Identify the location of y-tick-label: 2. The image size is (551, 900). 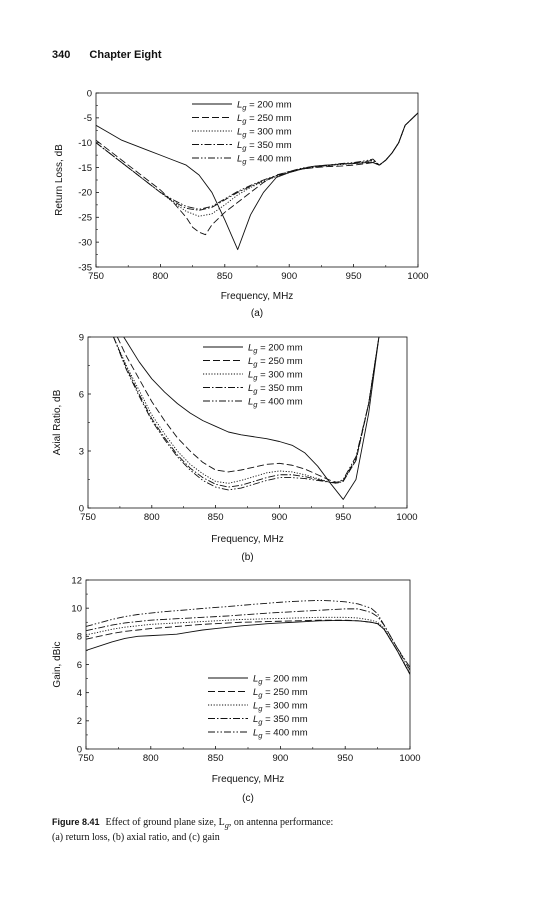
(79, 721).